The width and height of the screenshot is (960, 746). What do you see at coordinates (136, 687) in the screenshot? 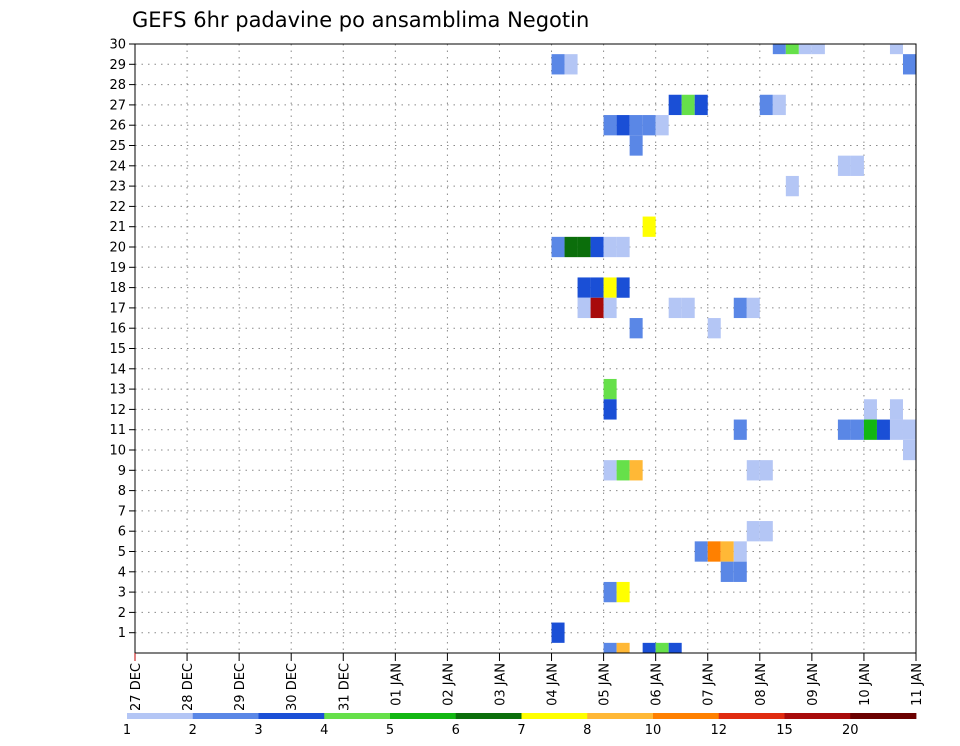
I see `x-tick-label: 27 DEC` at bounding box center [136, 687].